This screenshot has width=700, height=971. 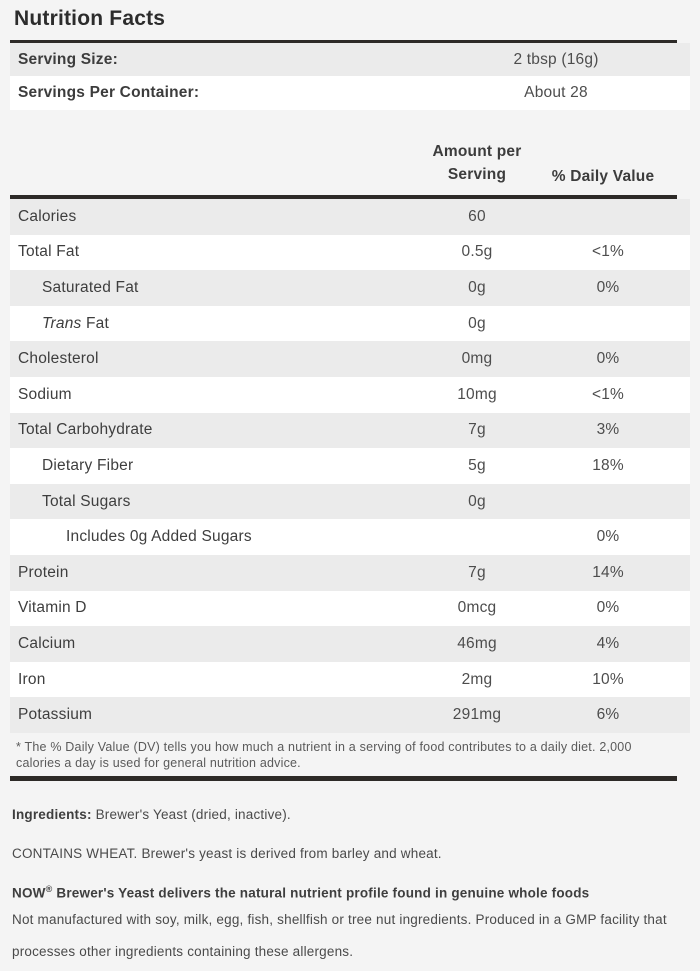 I want to click on servings-per-container-label: Servings Per Container:, so click(x=109, y=92).